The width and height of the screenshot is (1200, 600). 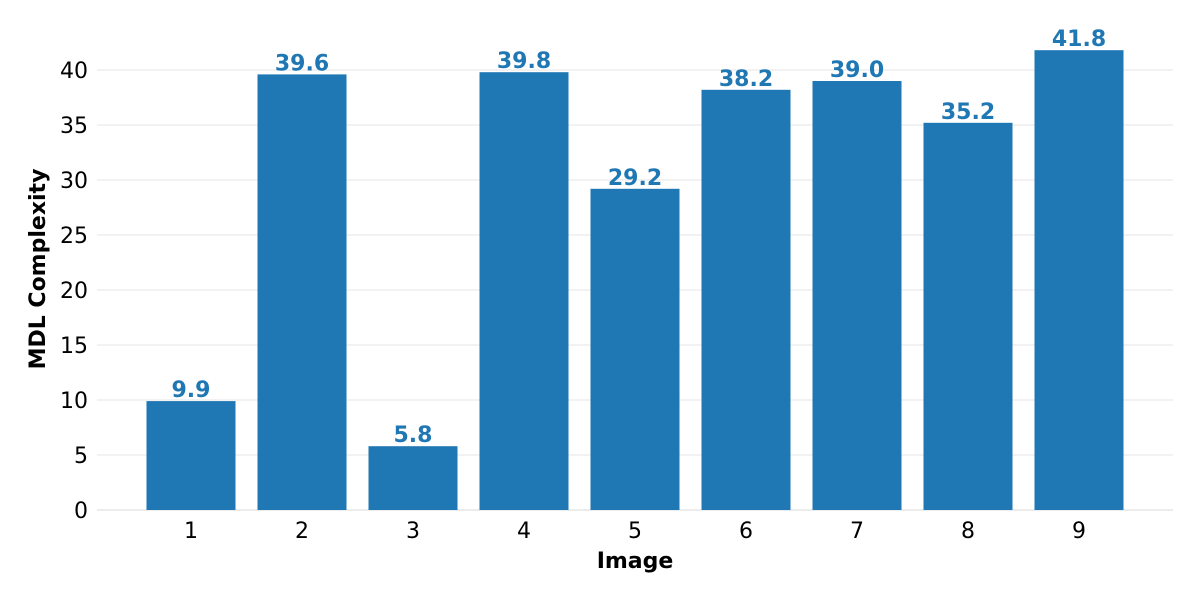 What do you see at coordinates (968, 531) in the screenshot?
I see `x-tick-label: 8` at bounding box center [968, 531].